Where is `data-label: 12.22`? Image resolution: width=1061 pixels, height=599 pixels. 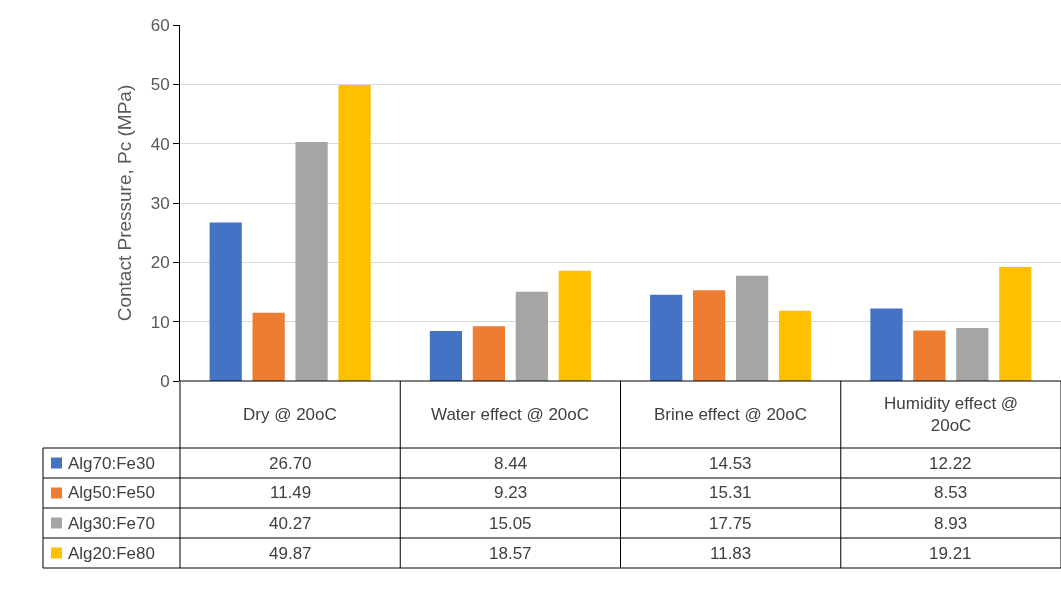
data-label: 12.22 is located at coordinates (950, 463).